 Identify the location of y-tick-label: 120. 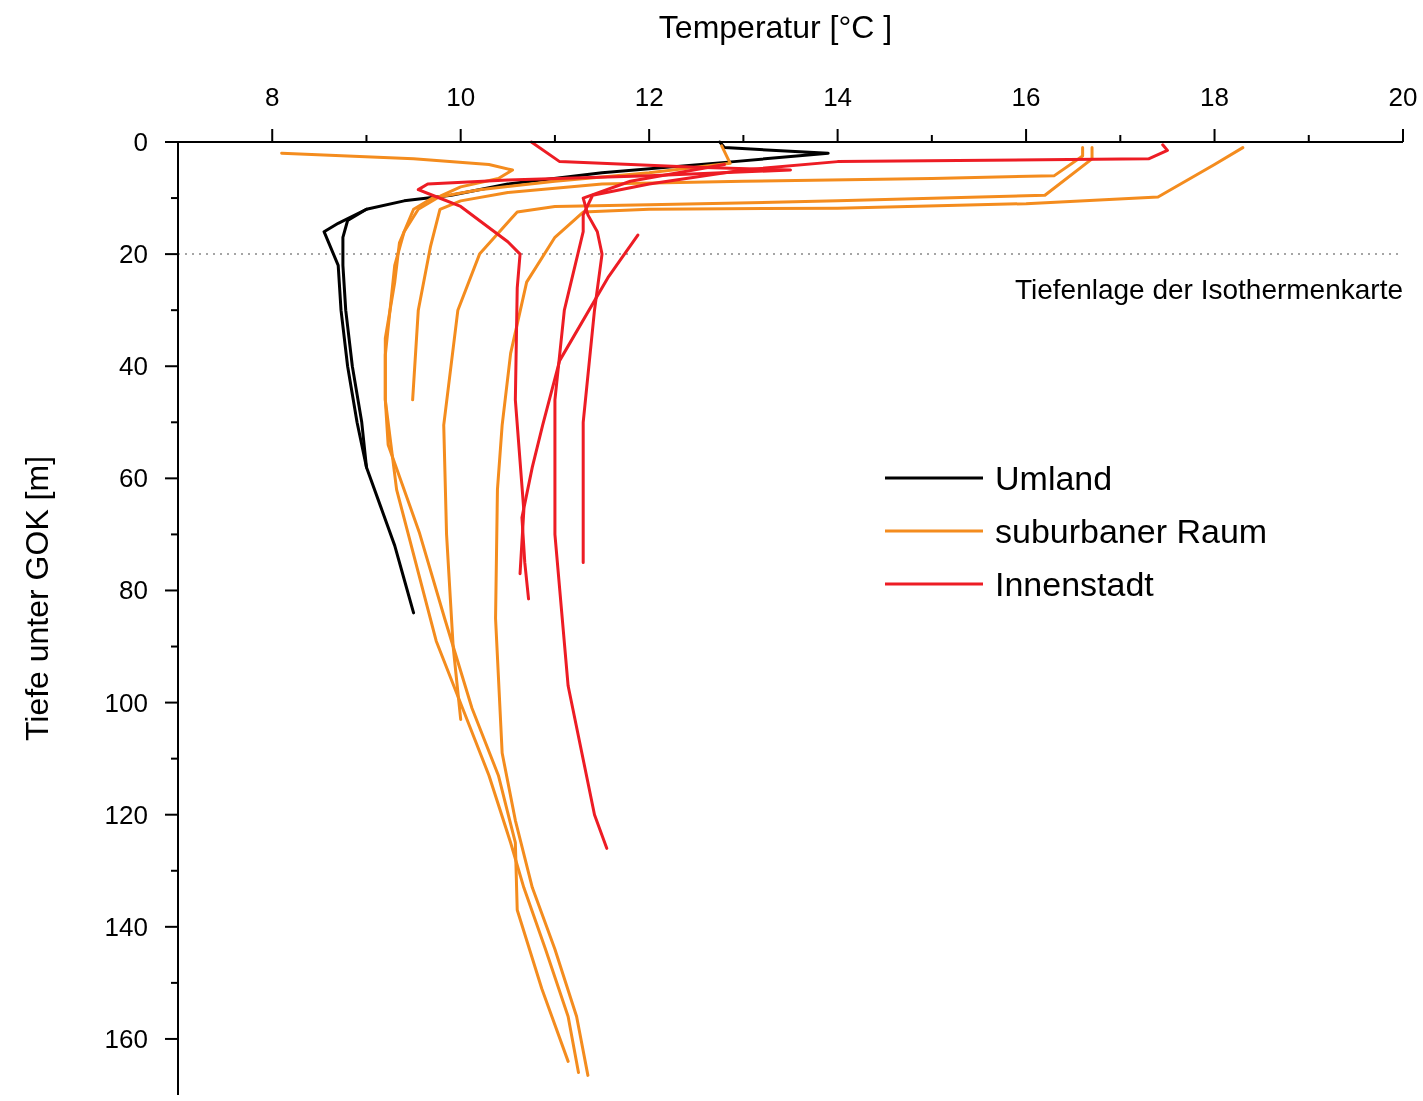
(126, 814).